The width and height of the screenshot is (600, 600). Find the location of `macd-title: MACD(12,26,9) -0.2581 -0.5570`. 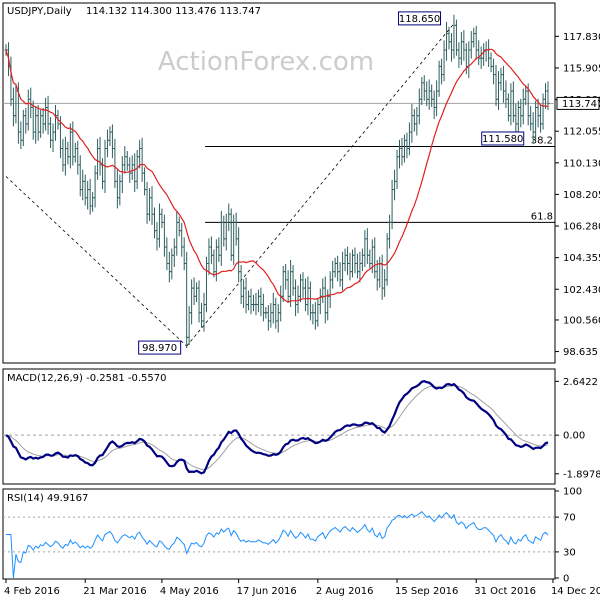

macd-title: MACD(12,26,9) -0.2581 -0.5570 is located at coordinates (87, 378).